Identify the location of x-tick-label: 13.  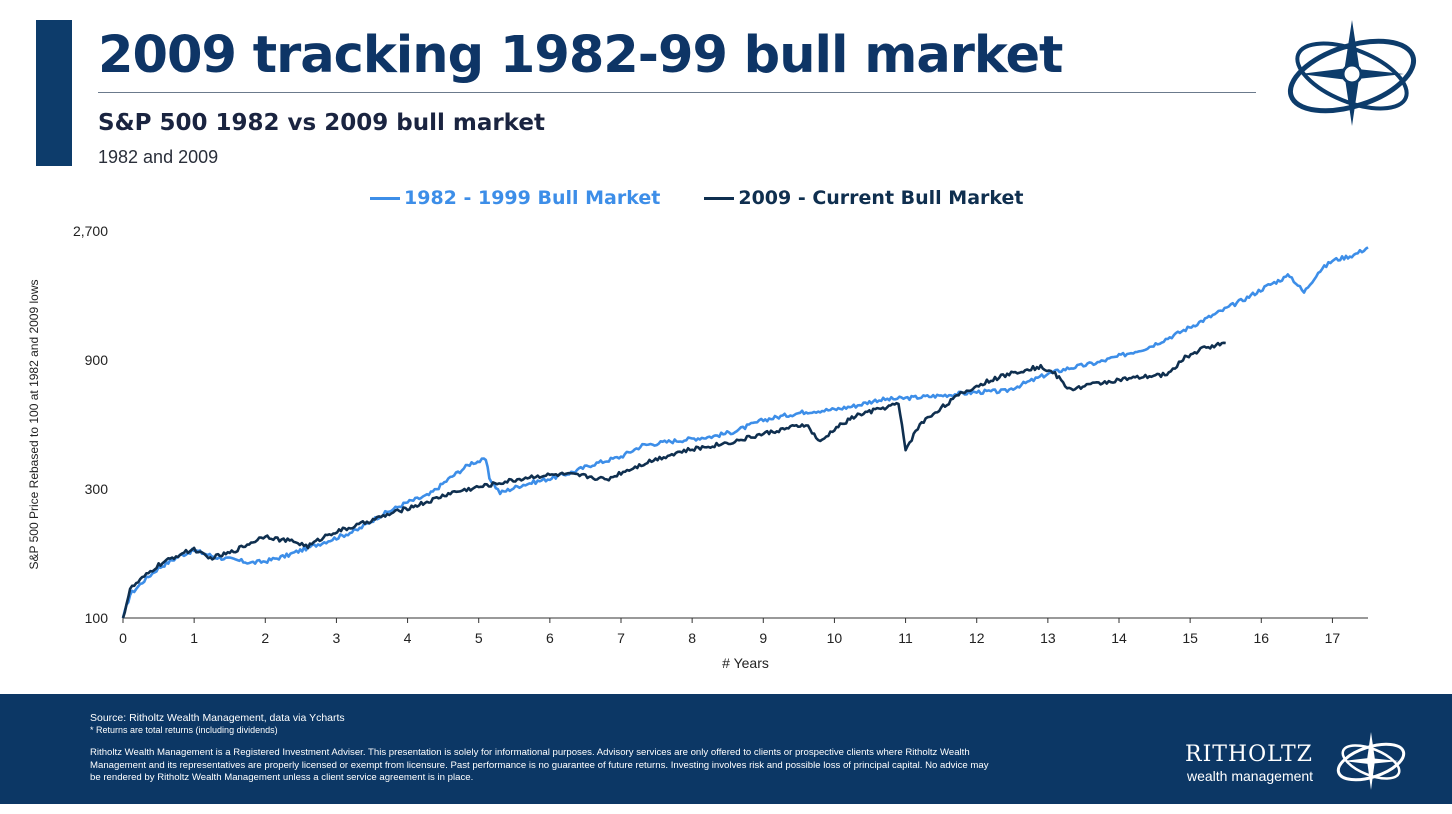
(1048, 638).